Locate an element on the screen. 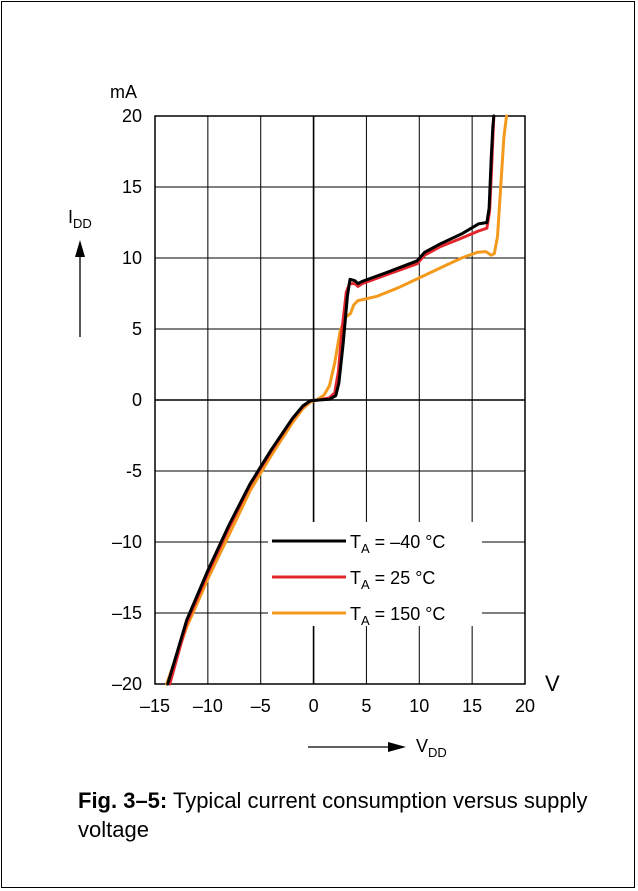 The width and height of the screenshot is (638, 891). y-tick-label: –20 is located at coordinates (127, 684).